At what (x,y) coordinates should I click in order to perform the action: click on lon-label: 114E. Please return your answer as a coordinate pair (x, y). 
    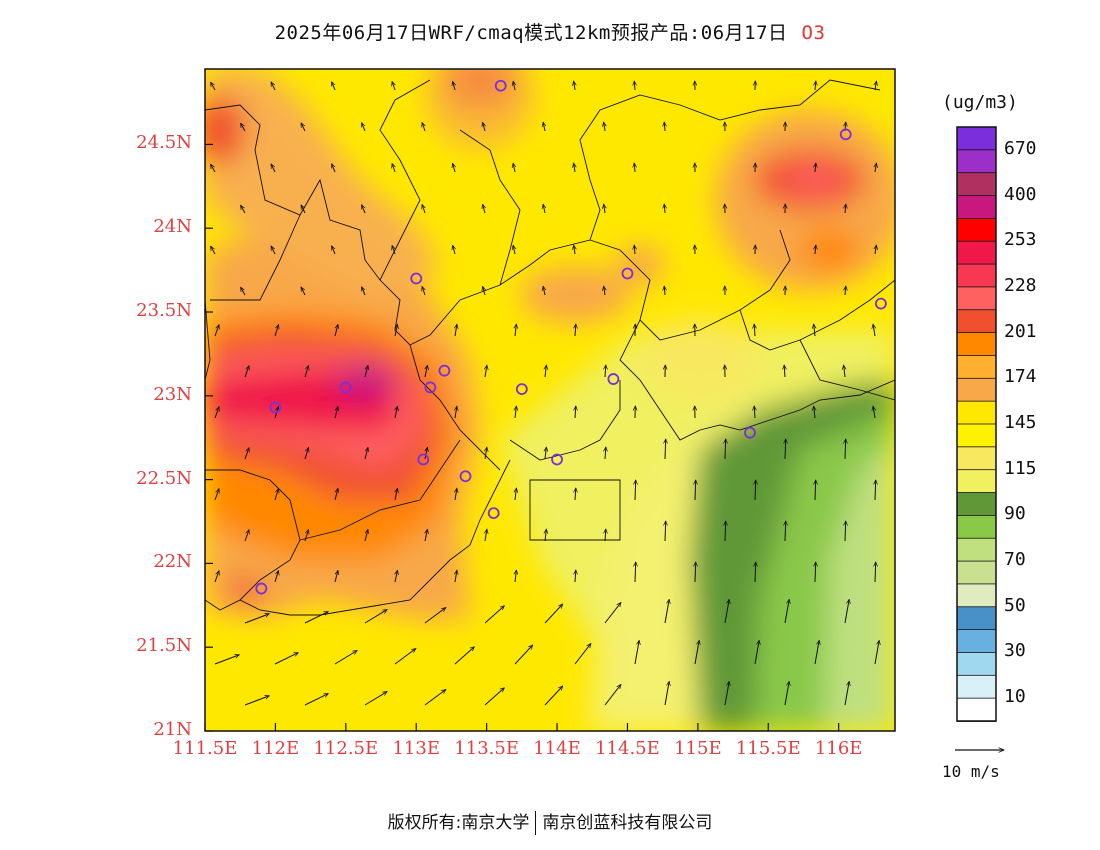
    Looking at the image, I should click on (557, 748).